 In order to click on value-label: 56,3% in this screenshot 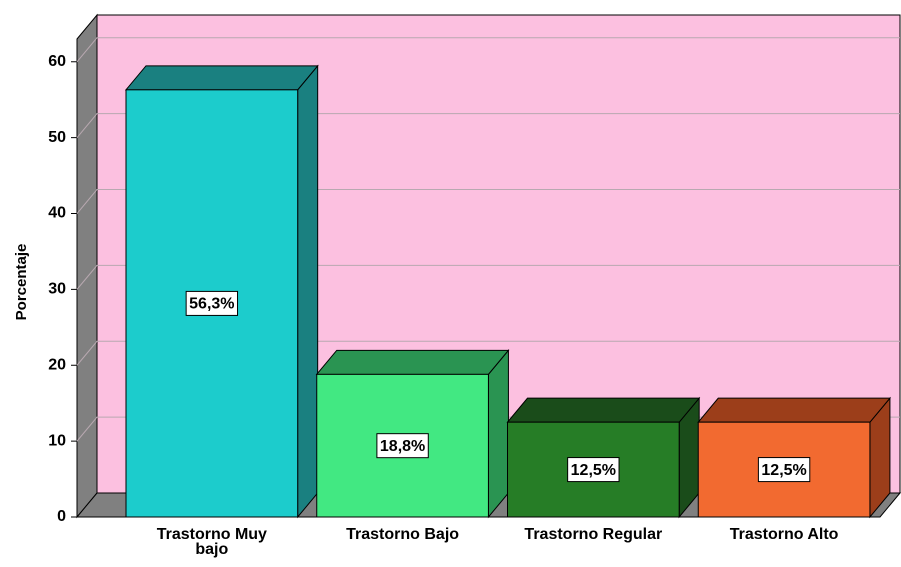, I will do `click(211, 304)`.